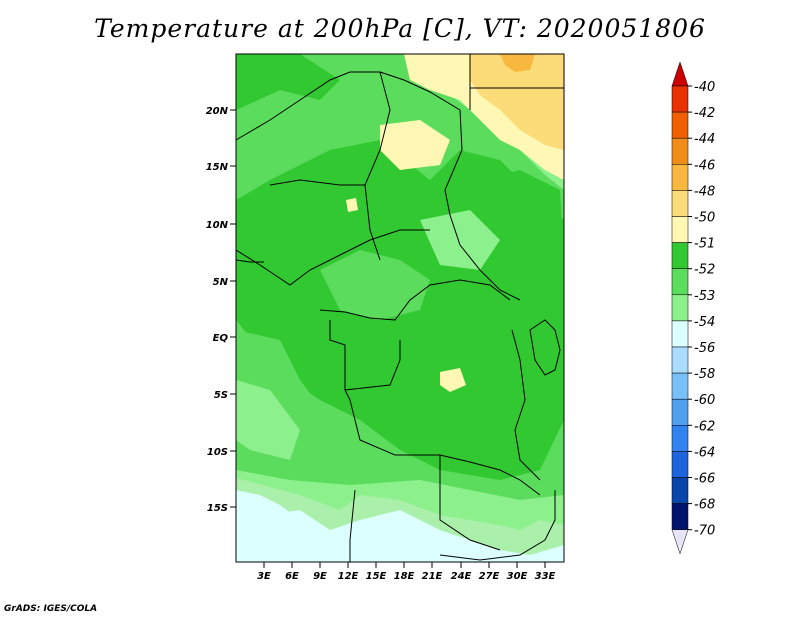 The image size is (800, 618). Describe the element at coordinates (217, 167) in the screenshot. I see `lat-label: 15N` at that location.